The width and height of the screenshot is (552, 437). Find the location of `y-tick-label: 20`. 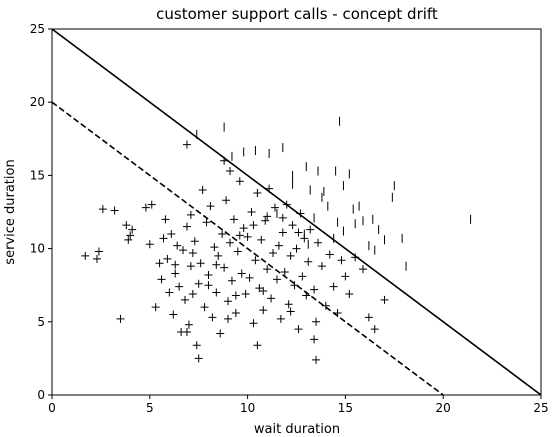

y-tick-label: 20 is located at coordinates (37, 102).